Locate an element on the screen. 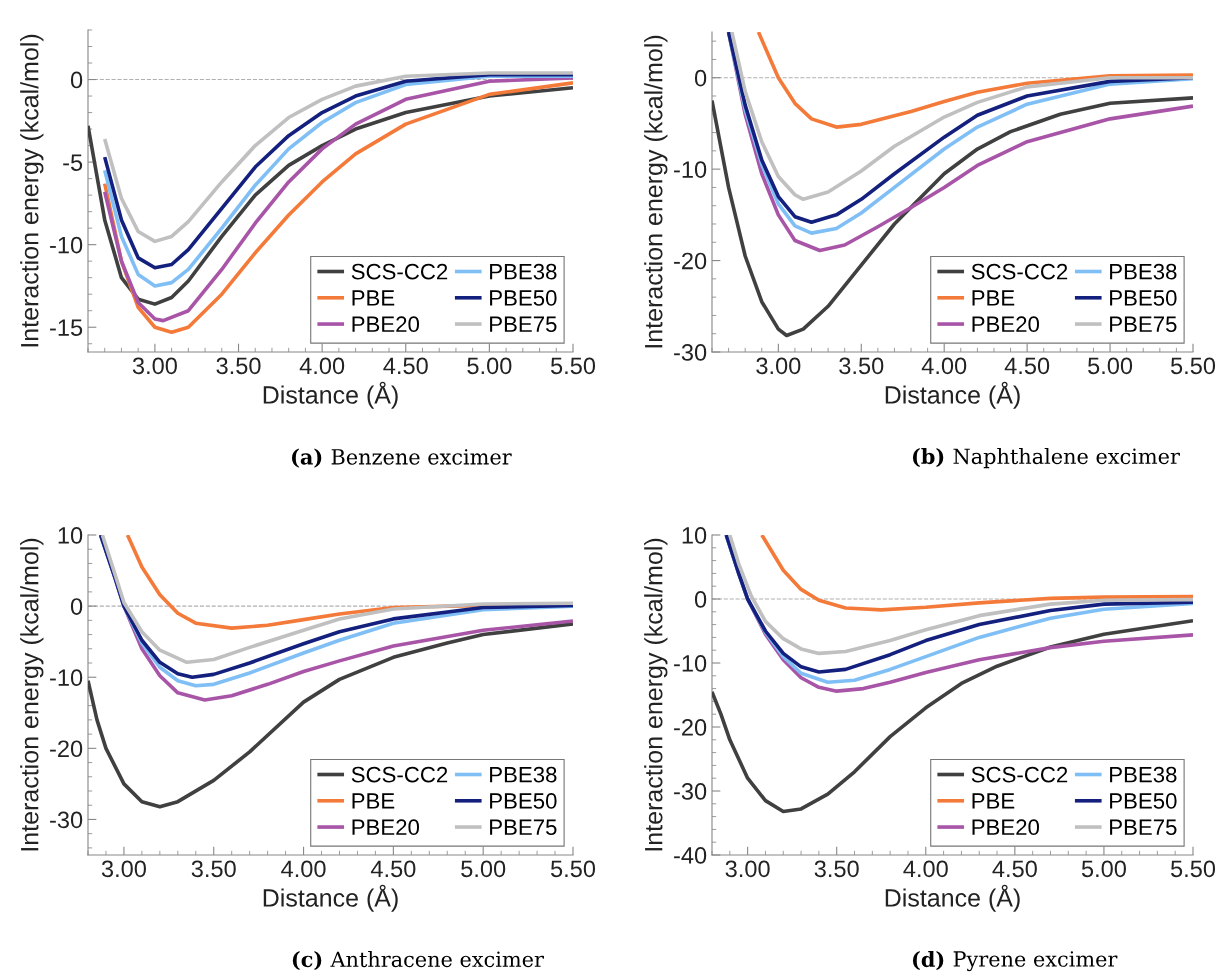  y-tick-label: -40 is located at coordinates (690, 855).